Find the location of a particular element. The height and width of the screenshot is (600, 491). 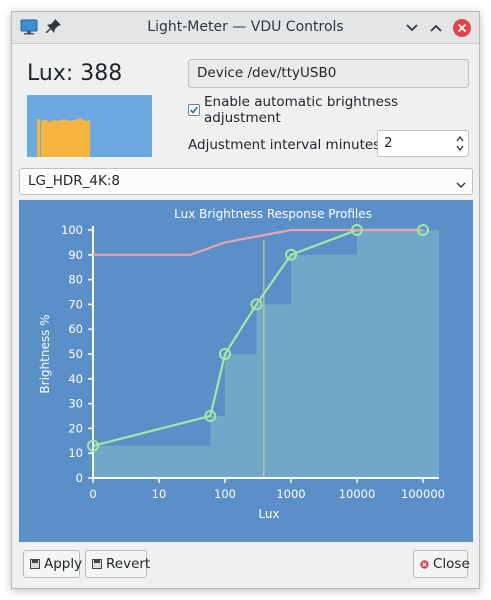

x-tick-label: 10000 is located at coordinates (357, 494).